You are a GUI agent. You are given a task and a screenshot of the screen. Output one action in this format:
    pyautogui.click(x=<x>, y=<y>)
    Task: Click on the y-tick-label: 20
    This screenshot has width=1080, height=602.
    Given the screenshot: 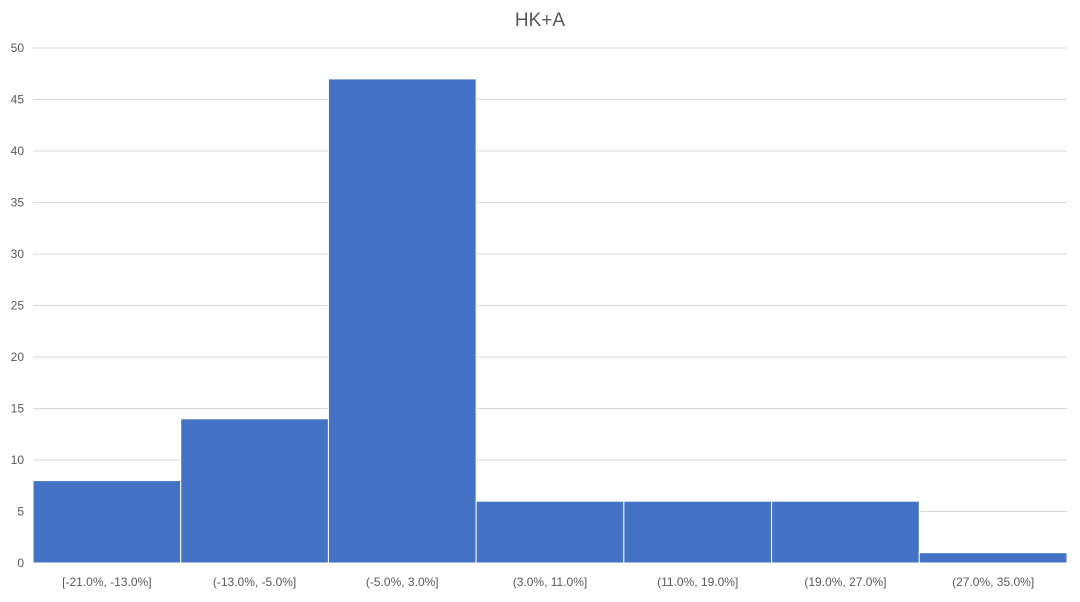 What is the action you would take?
    pyautogui.click(x=18, y=357)
    